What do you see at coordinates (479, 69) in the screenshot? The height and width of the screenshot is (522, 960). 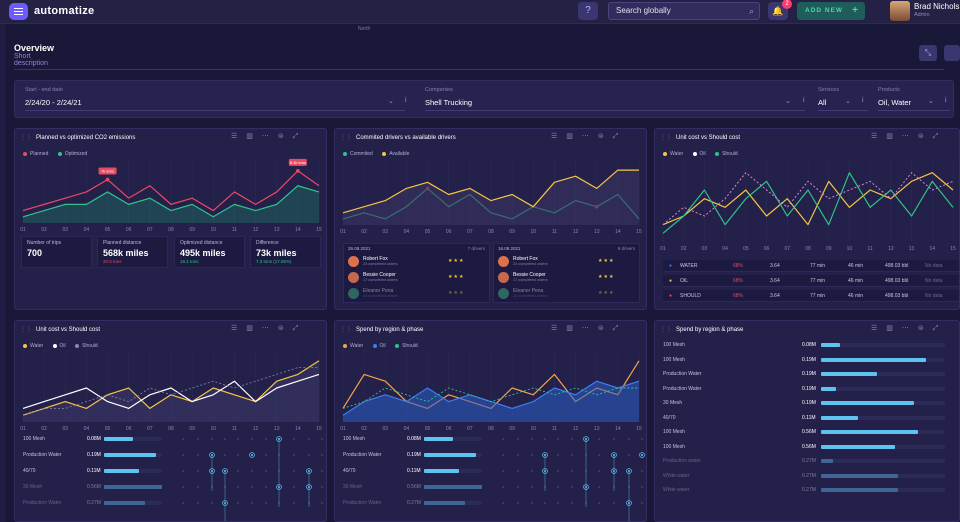 I see `header-divider` at bounding box center [479, 69].